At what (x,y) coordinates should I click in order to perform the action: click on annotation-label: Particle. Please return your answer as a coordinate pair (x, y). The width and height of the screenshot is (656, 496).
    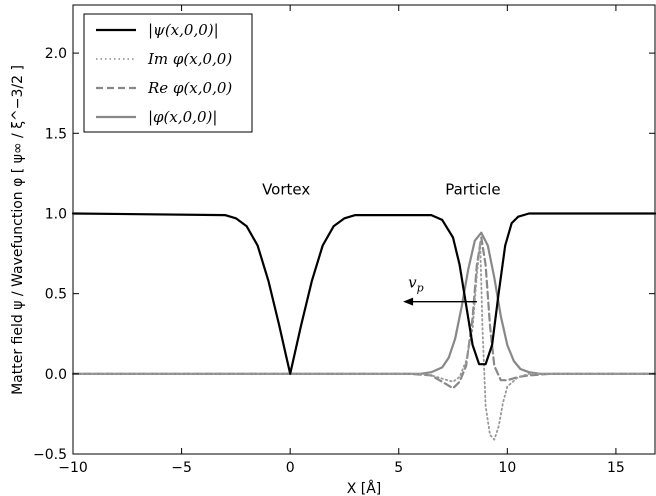
    Looking at the image, I should click on (472, 189).